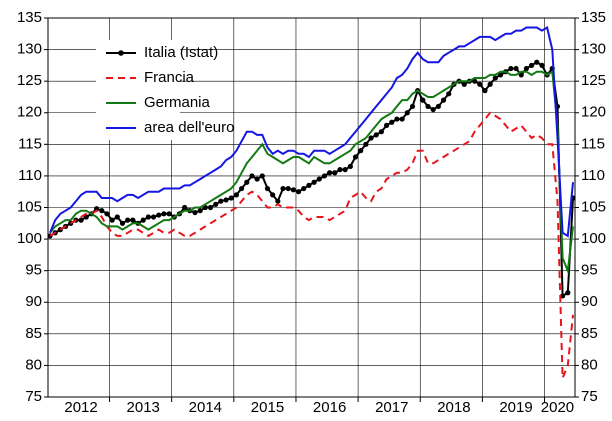 The height and width of the screenshot is (421, 612). I want to click on y-tick-label: 125, so click(29, 80).